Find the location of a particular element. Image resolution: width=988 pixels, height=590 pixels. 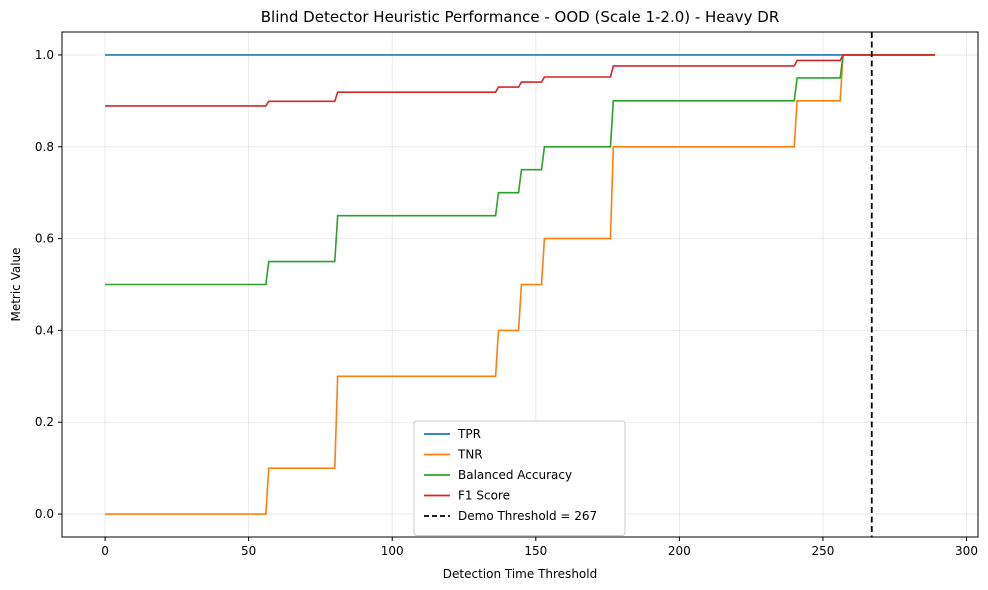

legend-label-demo-threshold-267: Demo Threshold = 267 is located at coordinates (527, 516).